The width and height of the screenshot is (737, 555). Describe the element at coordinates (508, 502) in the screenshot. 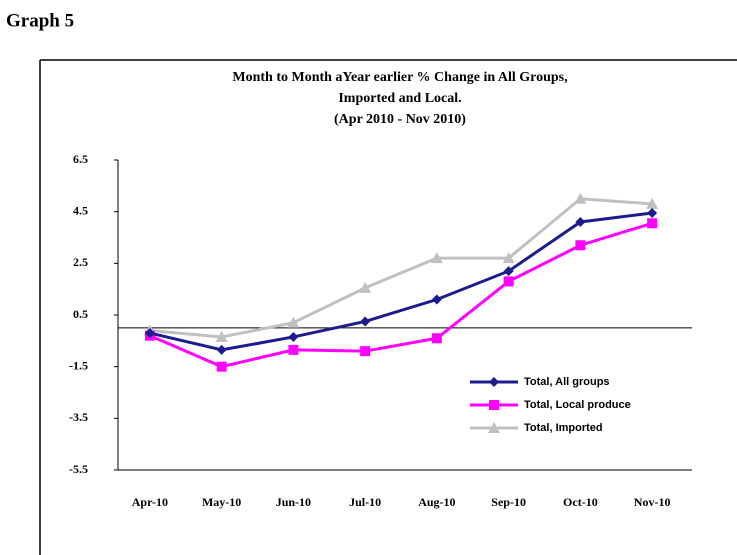

I see `x-tick-label: Sep-10` at that location.